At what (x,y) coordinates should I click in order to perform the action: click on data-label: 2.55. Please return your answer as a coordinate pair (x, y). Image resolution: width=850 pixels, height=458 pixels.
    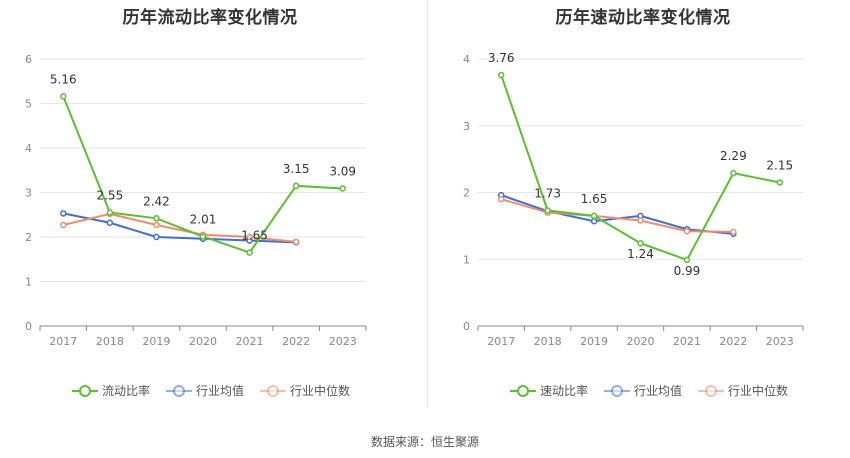
    Looking at the image, I should click on (109, 196).